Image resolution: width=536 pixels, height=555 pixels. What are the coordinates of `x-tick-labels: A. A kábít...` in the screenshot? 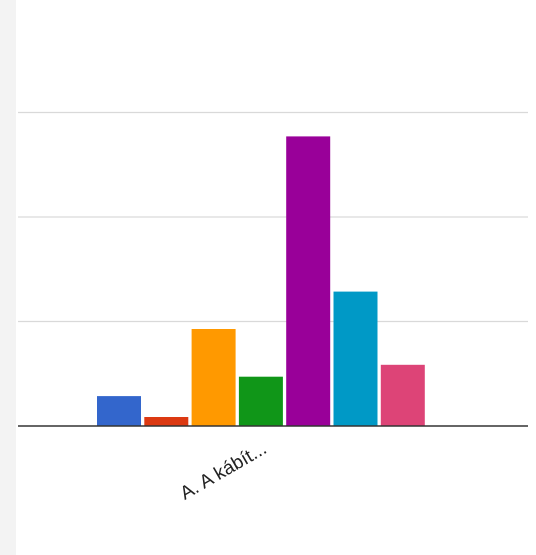 It's located at (224, 471).